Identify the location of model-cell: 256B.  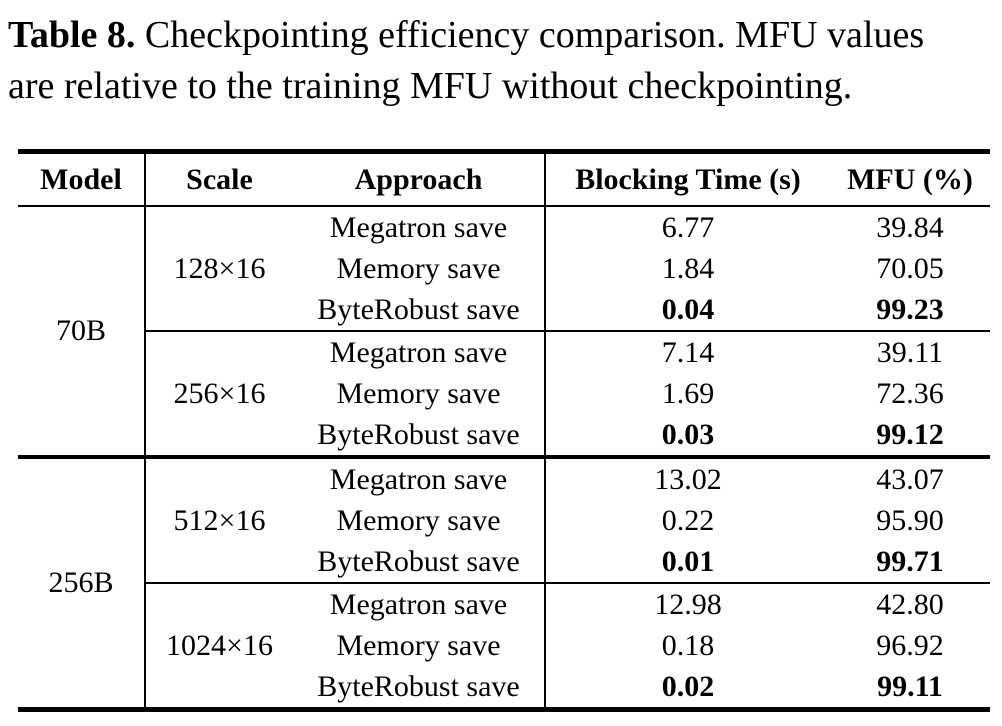
(82, 582).